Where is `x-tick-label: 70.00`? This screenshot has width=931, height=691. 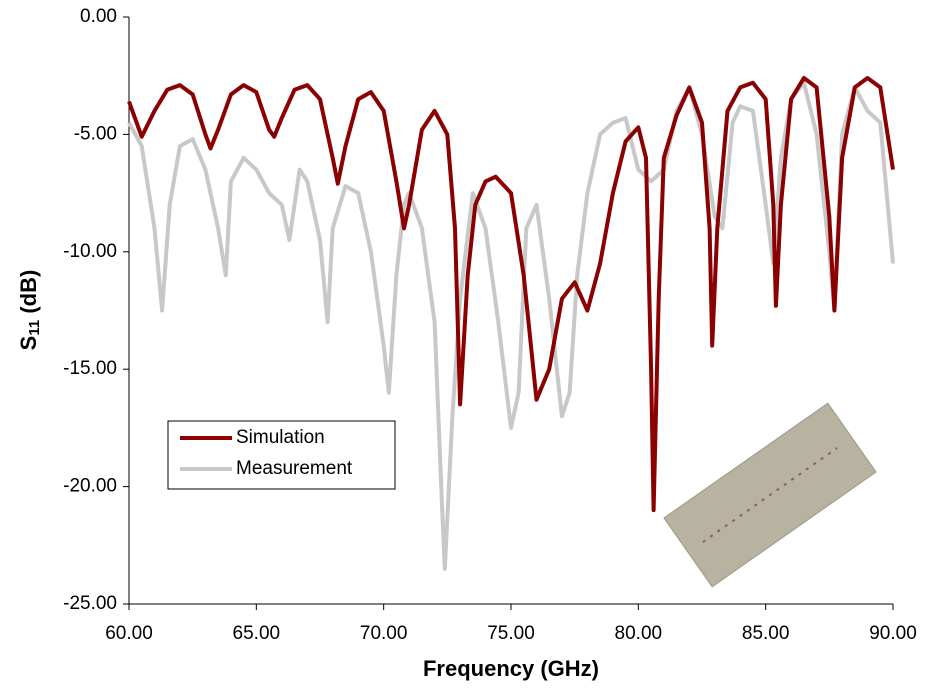
x-tick-label: 70.00 is located at coordinates (384, 633).